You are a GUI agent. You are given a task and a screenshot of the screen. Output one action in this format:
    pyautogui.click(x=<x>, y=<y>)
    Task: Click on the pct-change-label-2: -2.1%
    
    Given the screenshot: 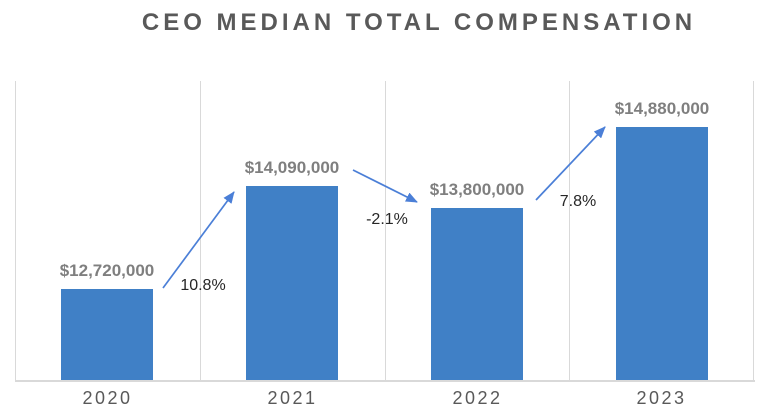 What is the action you would take?
    pyautogui.click(x=387, y=219)
    